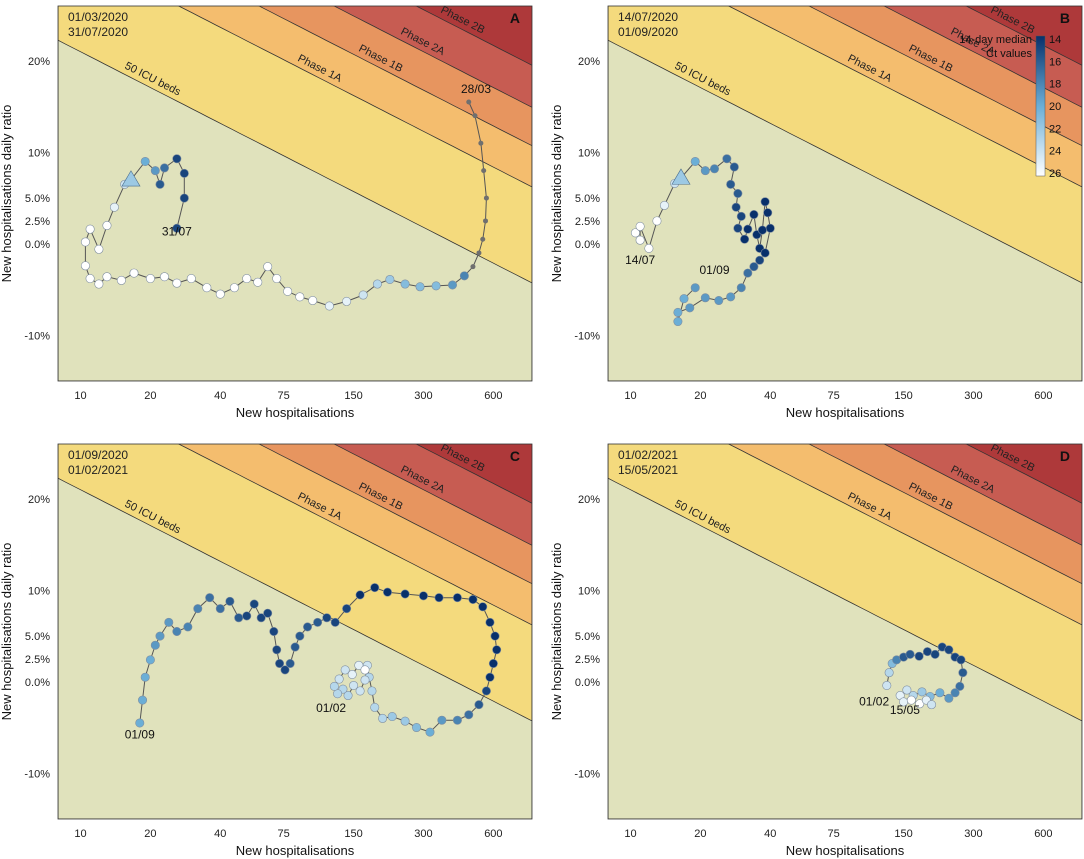  What do you see at coordinates (874, 702) in the screenshot?
I see `annotation-0: 01/02` at bounding box center [874, 702].